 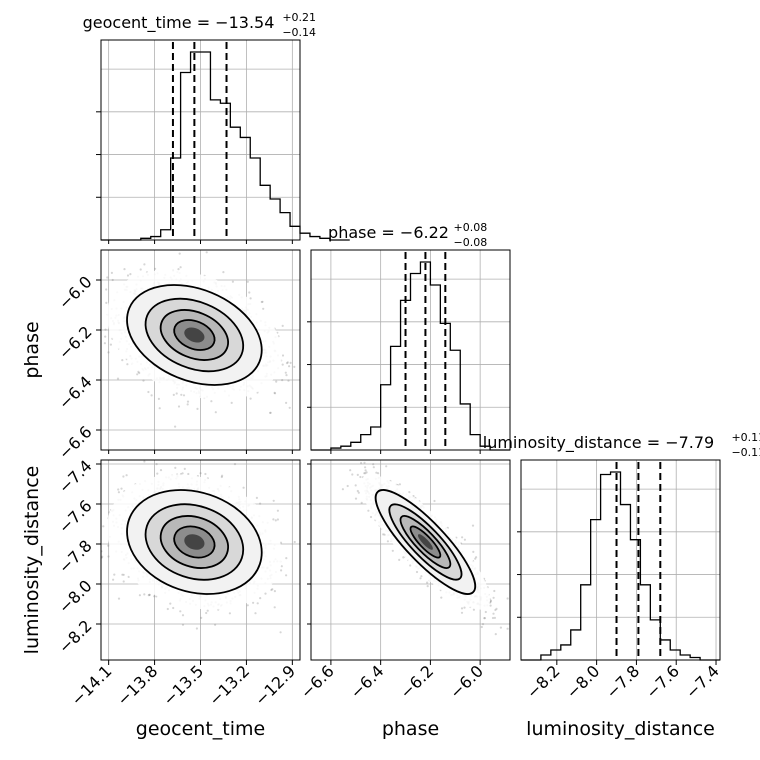 I want to click on density-level, so click(x=194, y=335).